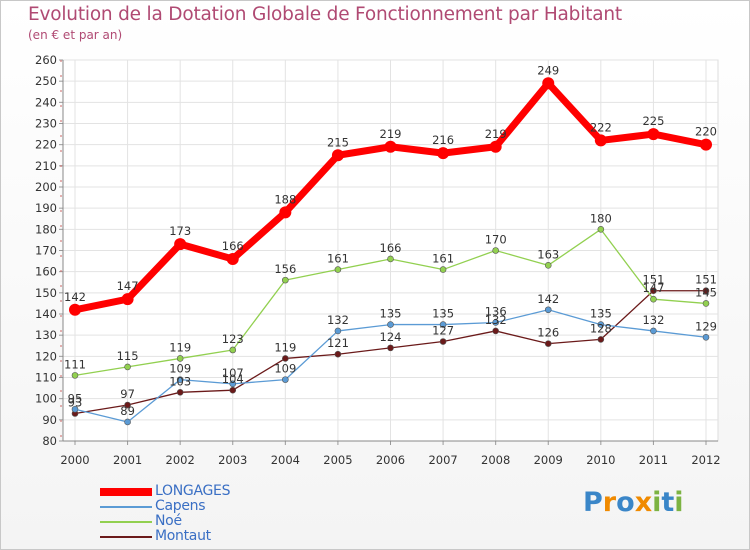 The image size is (750, 550). I want to click on data-label: 216, so click(443, 140).